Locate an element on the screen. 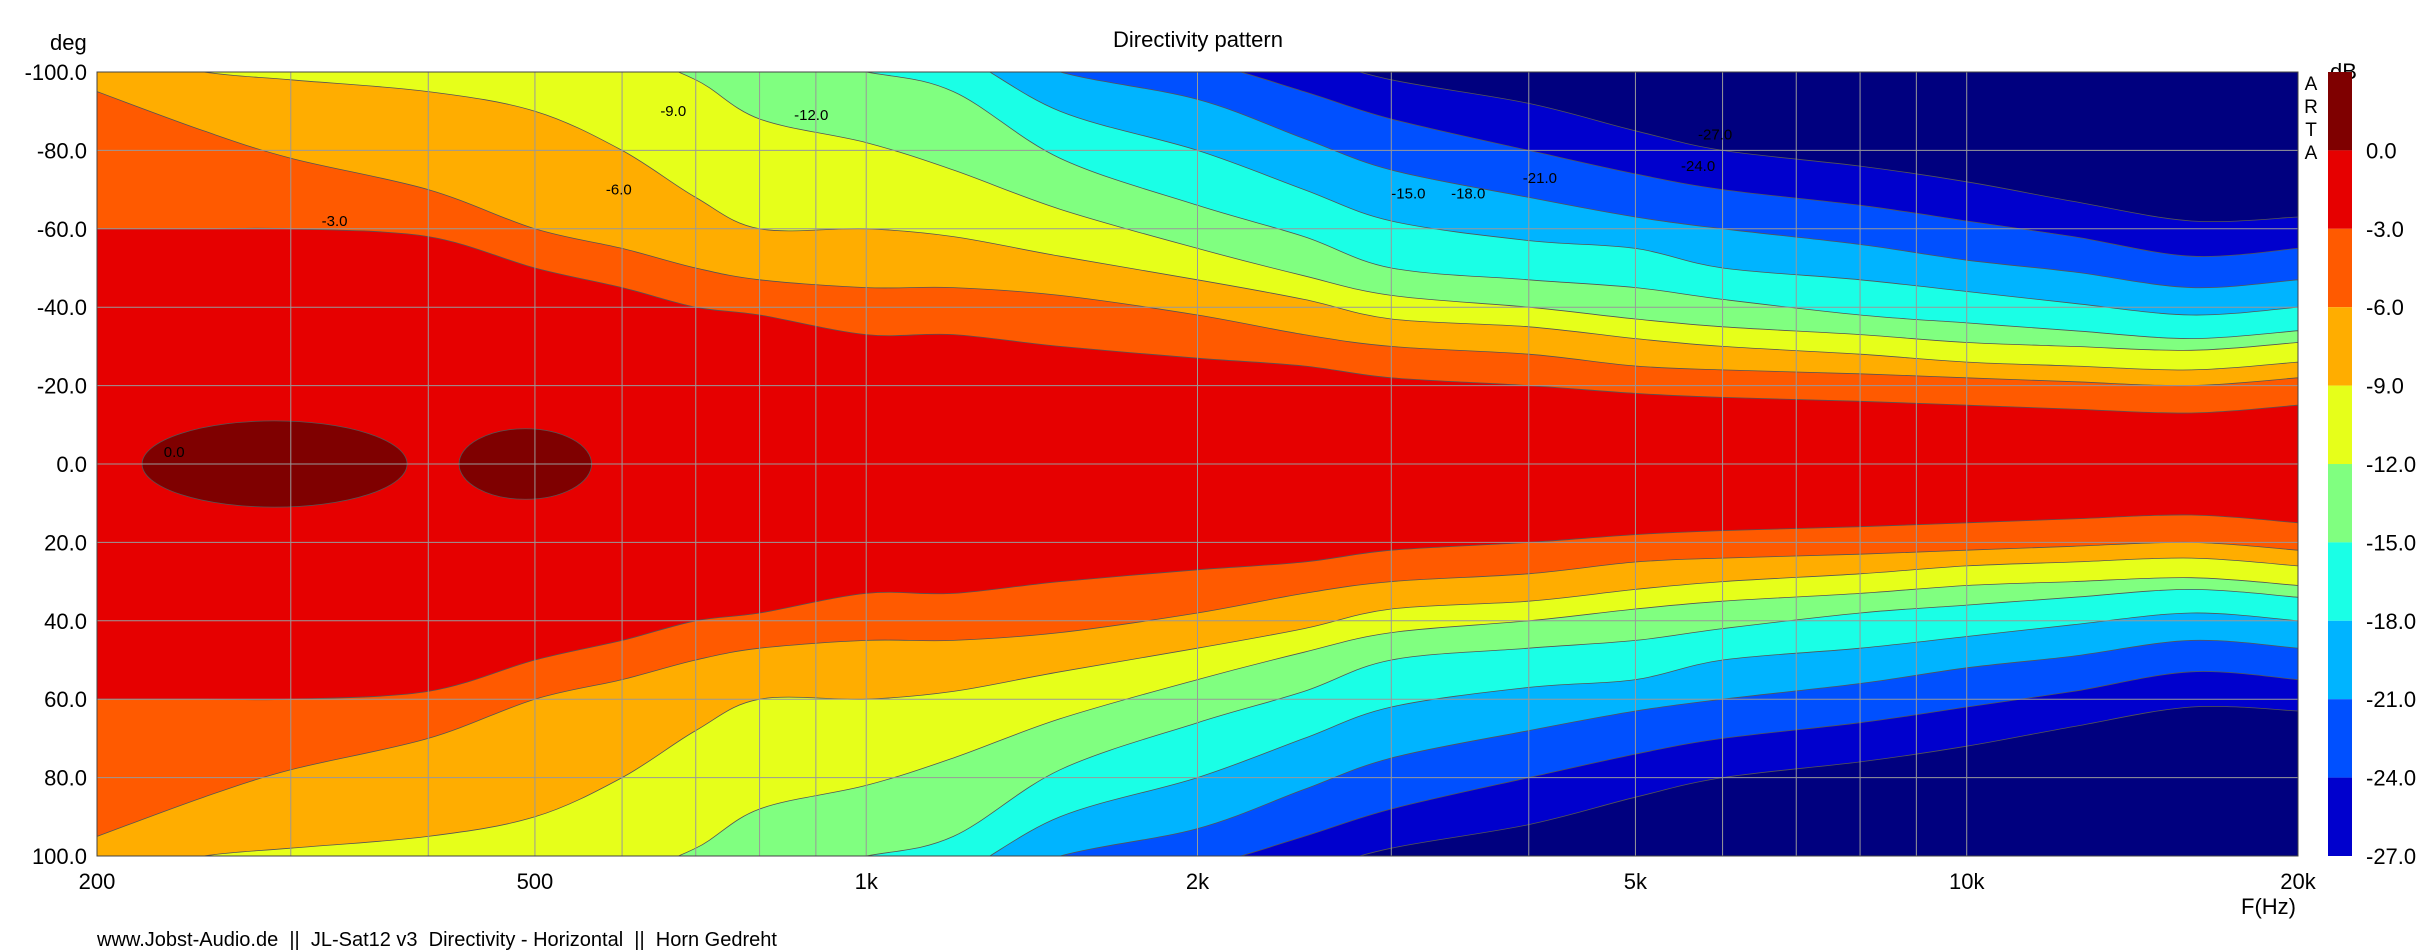  colorbar-tick-label: -21.0 is located at coordinates (2391, 699).